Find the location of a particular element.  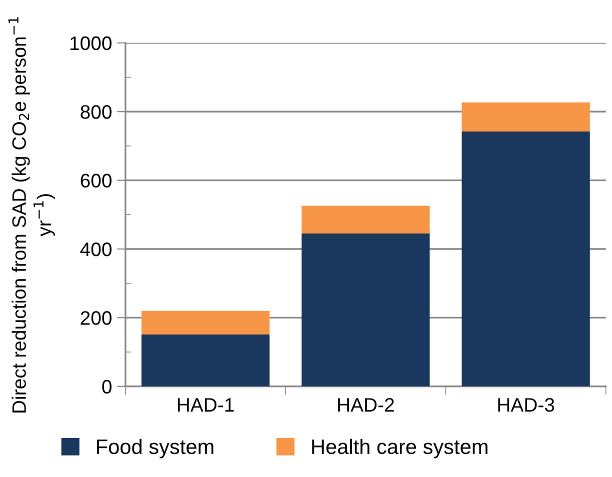

y-tick-label: 800 is located at coordinates (96, 112).